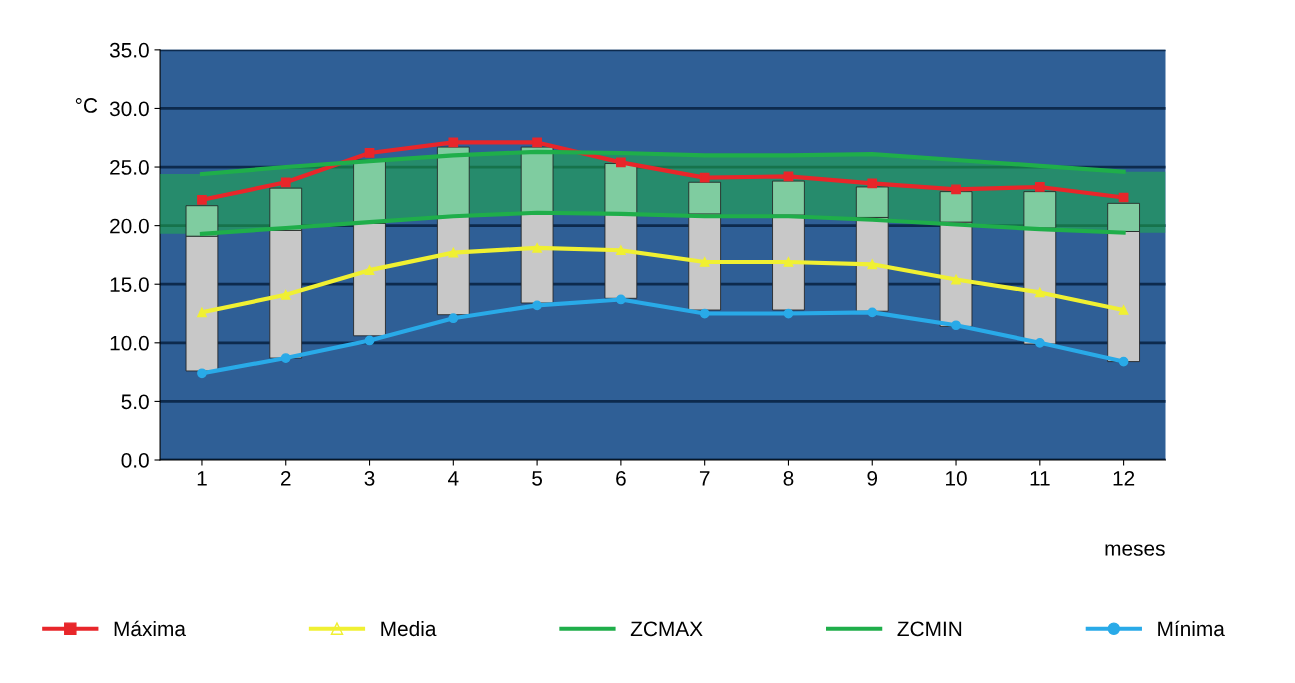  I want to click on x-tick-label: 5, so click(537, 478).